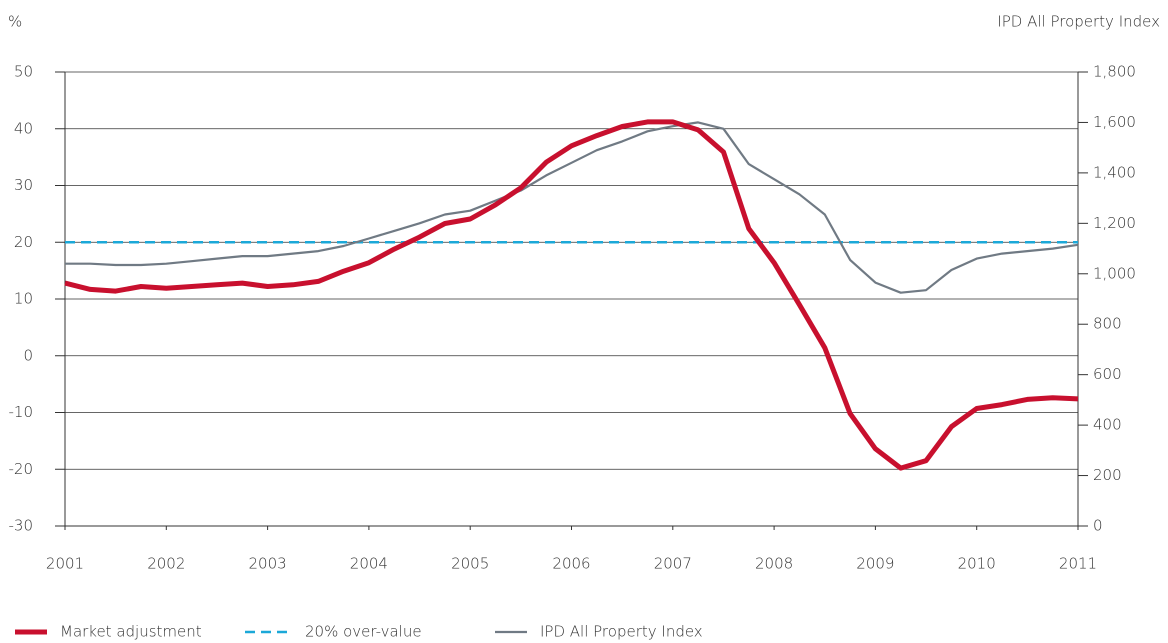 The image size is (1168, 643). I want to click on y2-tick-label: 1,600, so click(1114, 122).